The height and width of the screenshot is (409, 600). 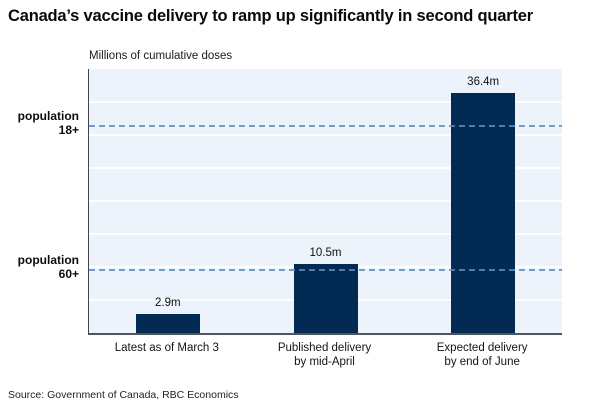 I want to click on bar-value-label: 10.5m, so click(x=325, y=252).